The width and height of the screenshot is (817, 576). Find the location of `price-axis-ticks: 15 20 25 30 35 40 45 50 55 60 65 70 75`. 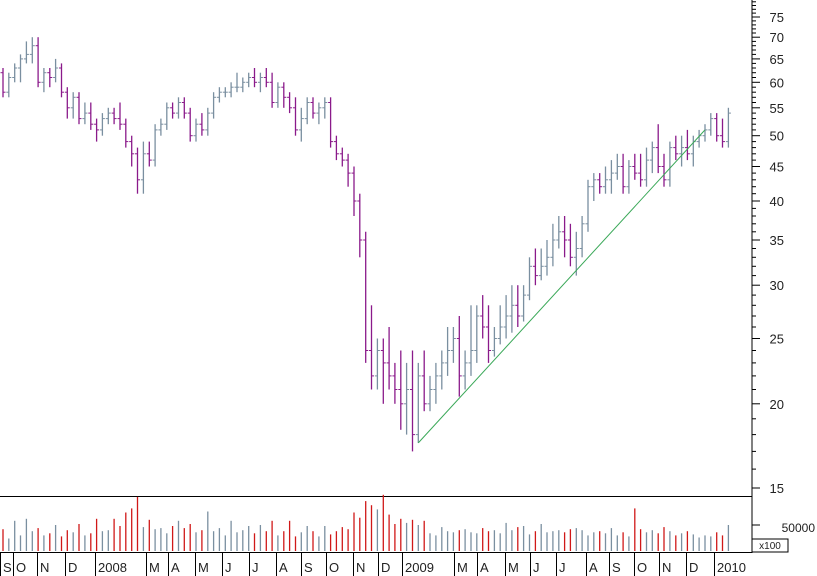

price-axis-ticks: 15 20 25 30 35 40 45 50 55 60 65 70 75 is located at coordinates (768, 253).